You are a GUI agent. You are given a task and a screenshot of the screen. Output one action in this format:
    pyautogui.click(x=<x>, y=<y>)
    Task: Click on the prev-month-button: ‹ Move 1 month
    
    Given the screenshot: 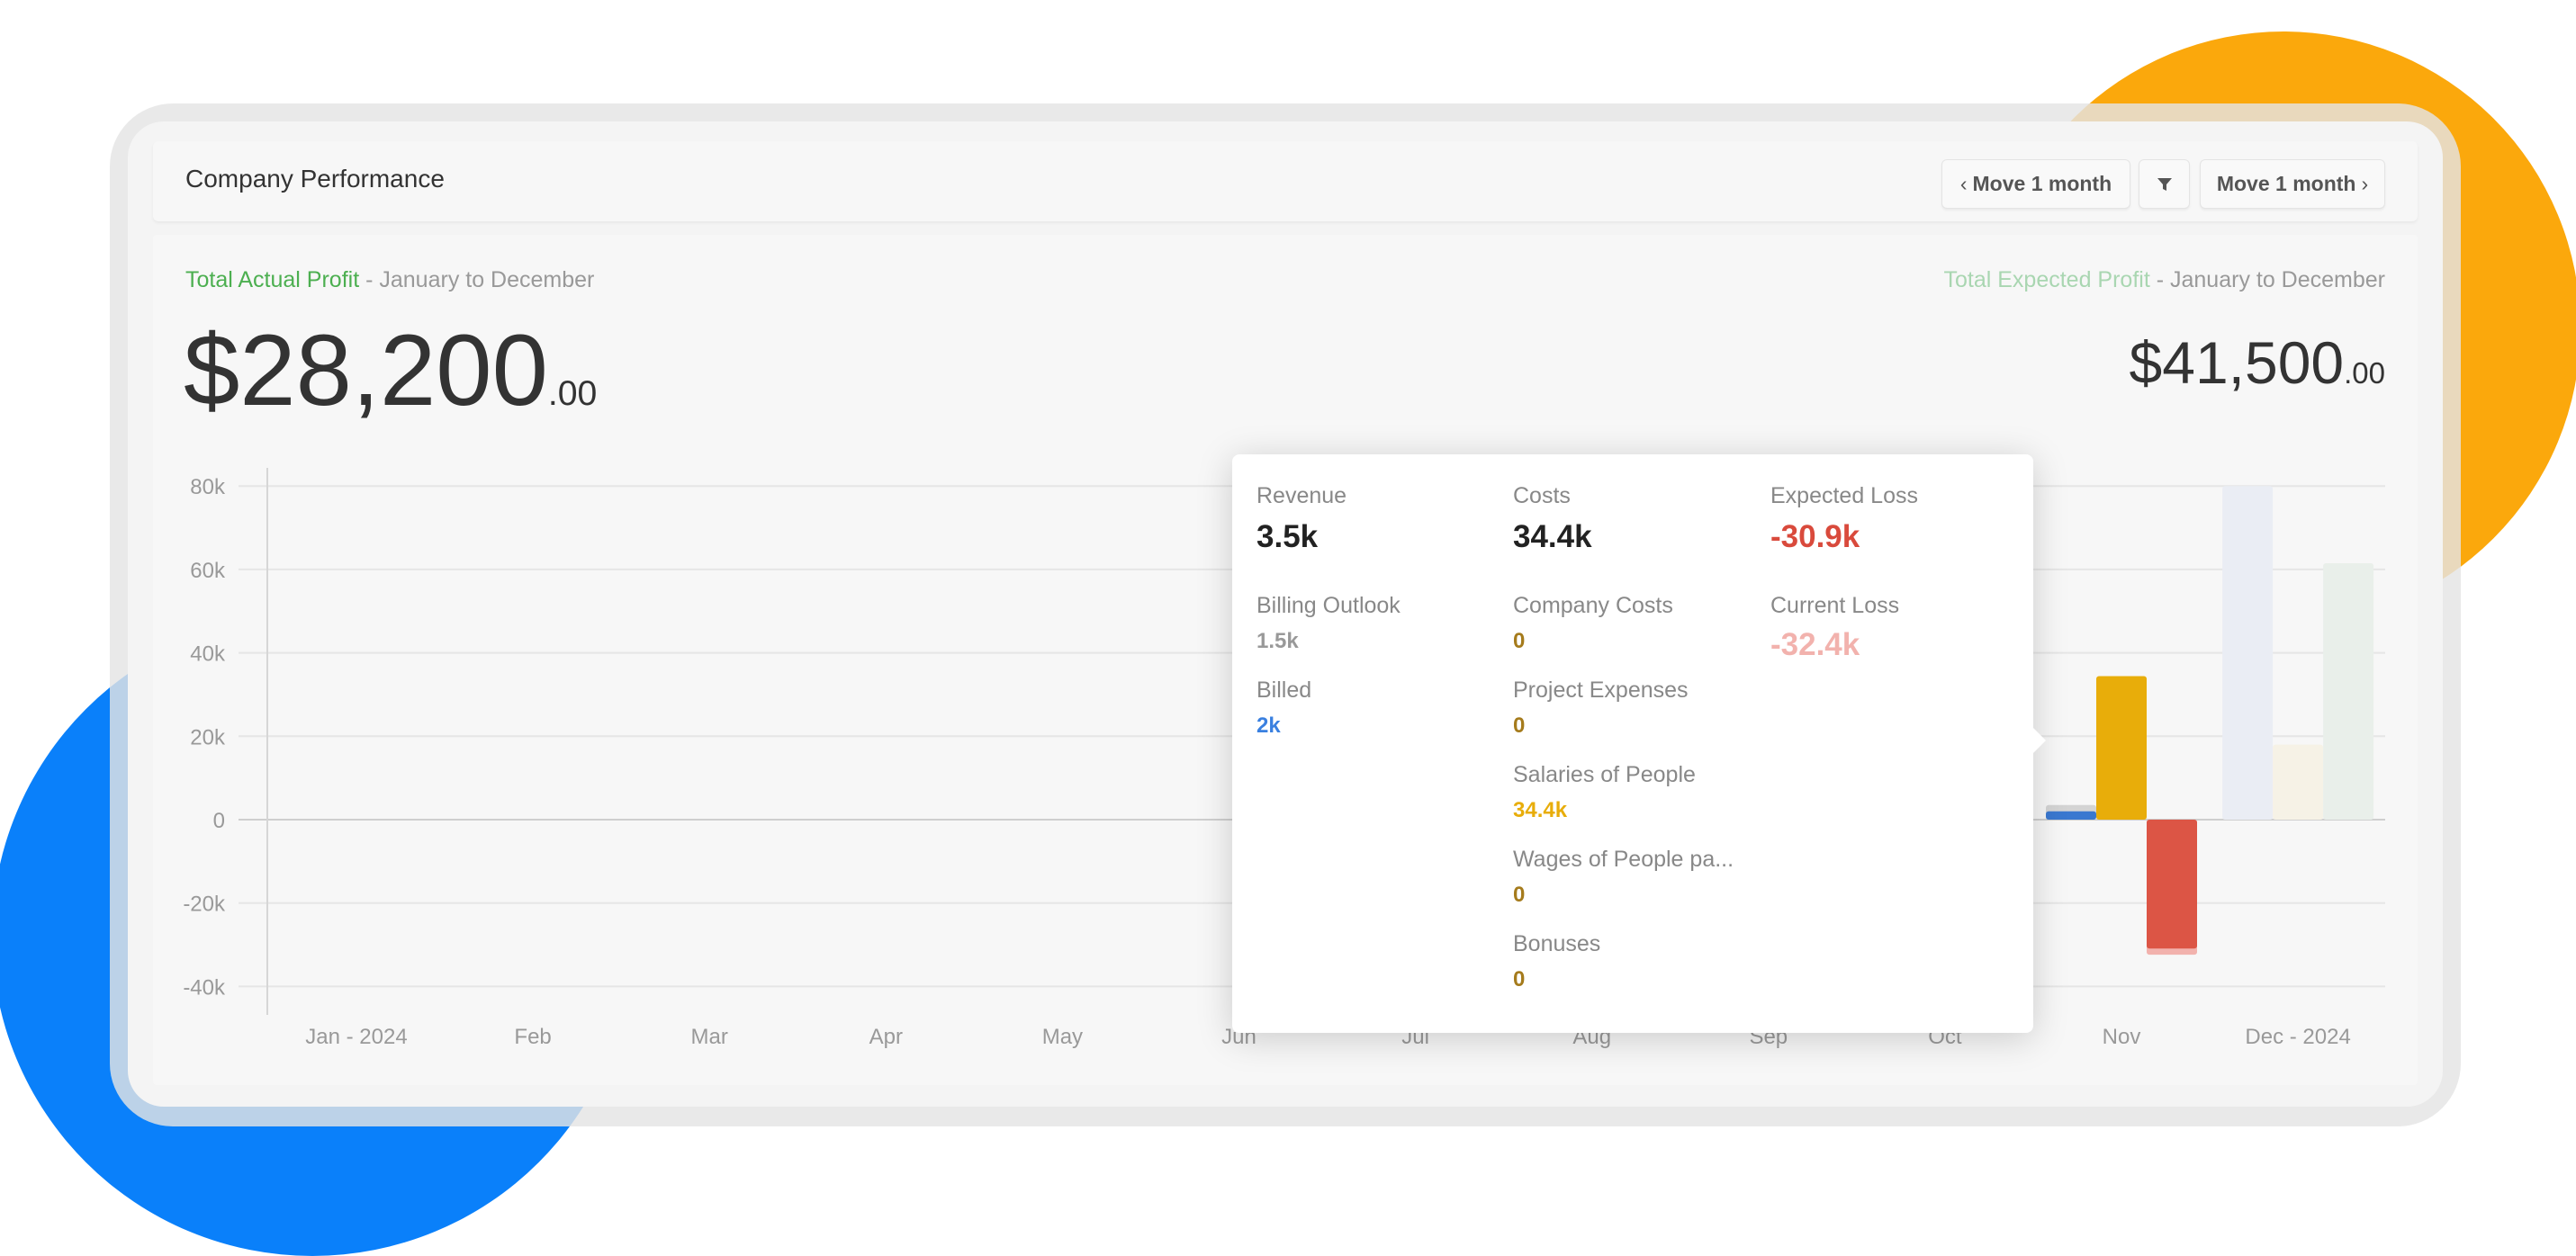 What is the action you would take?
    pyautogui.click(x=2035, y=184)
    